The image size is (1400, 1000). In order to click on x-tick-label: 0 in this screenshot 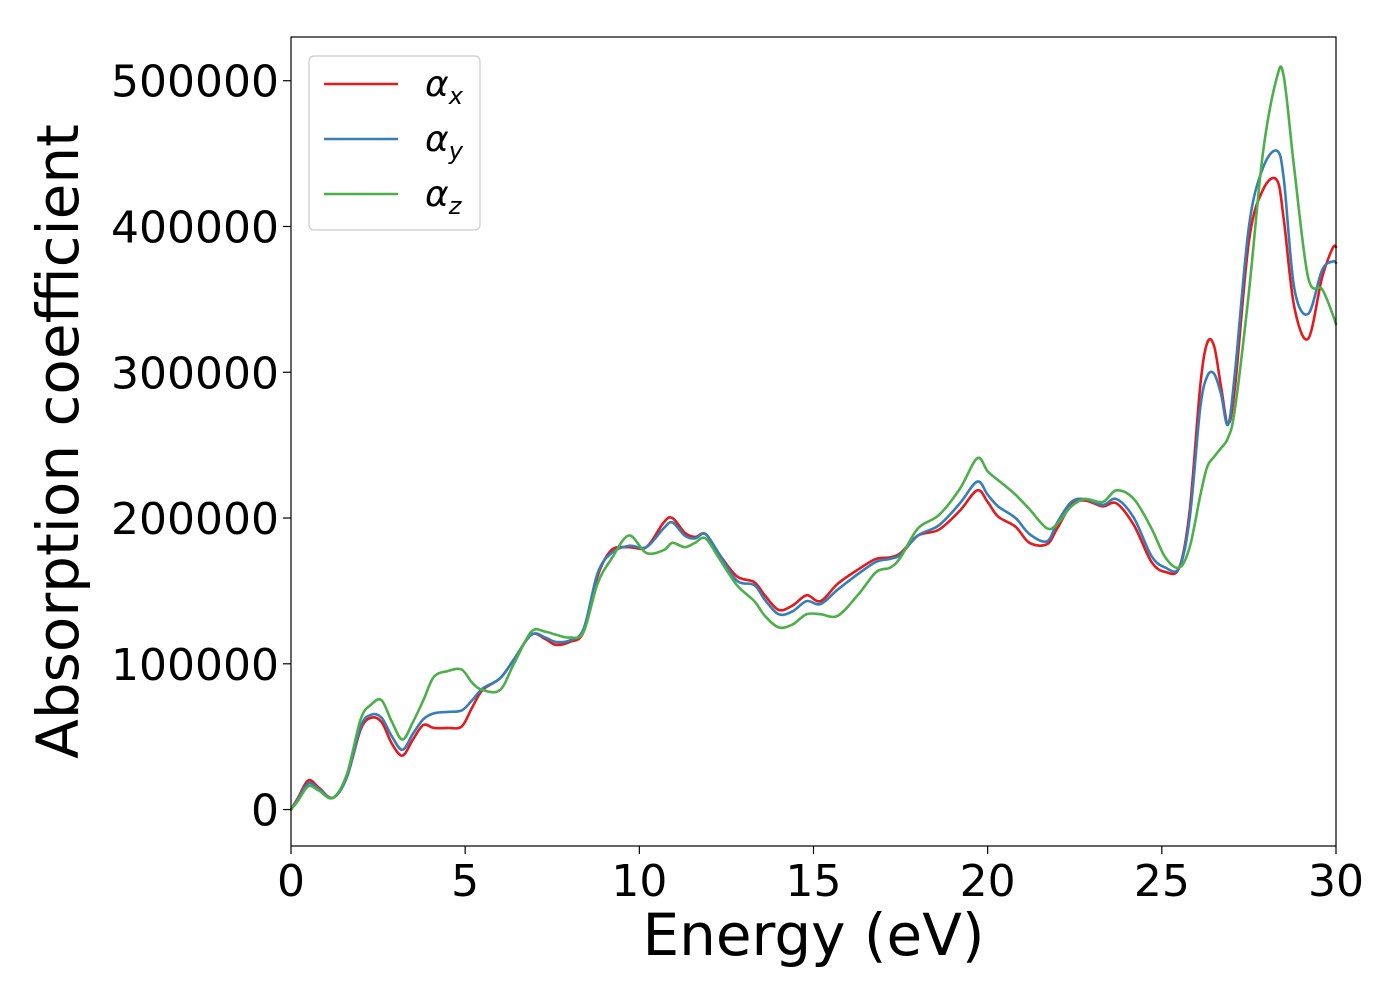, I will do `click(291, 881)`.